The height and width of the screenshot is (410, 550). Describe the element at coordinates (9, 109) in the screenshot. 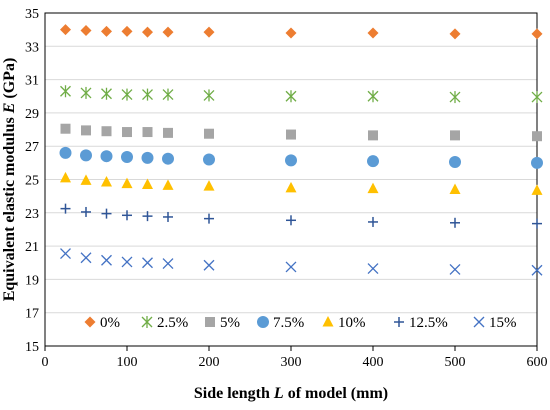

I see `y-axis-title-variable: E` at that location.